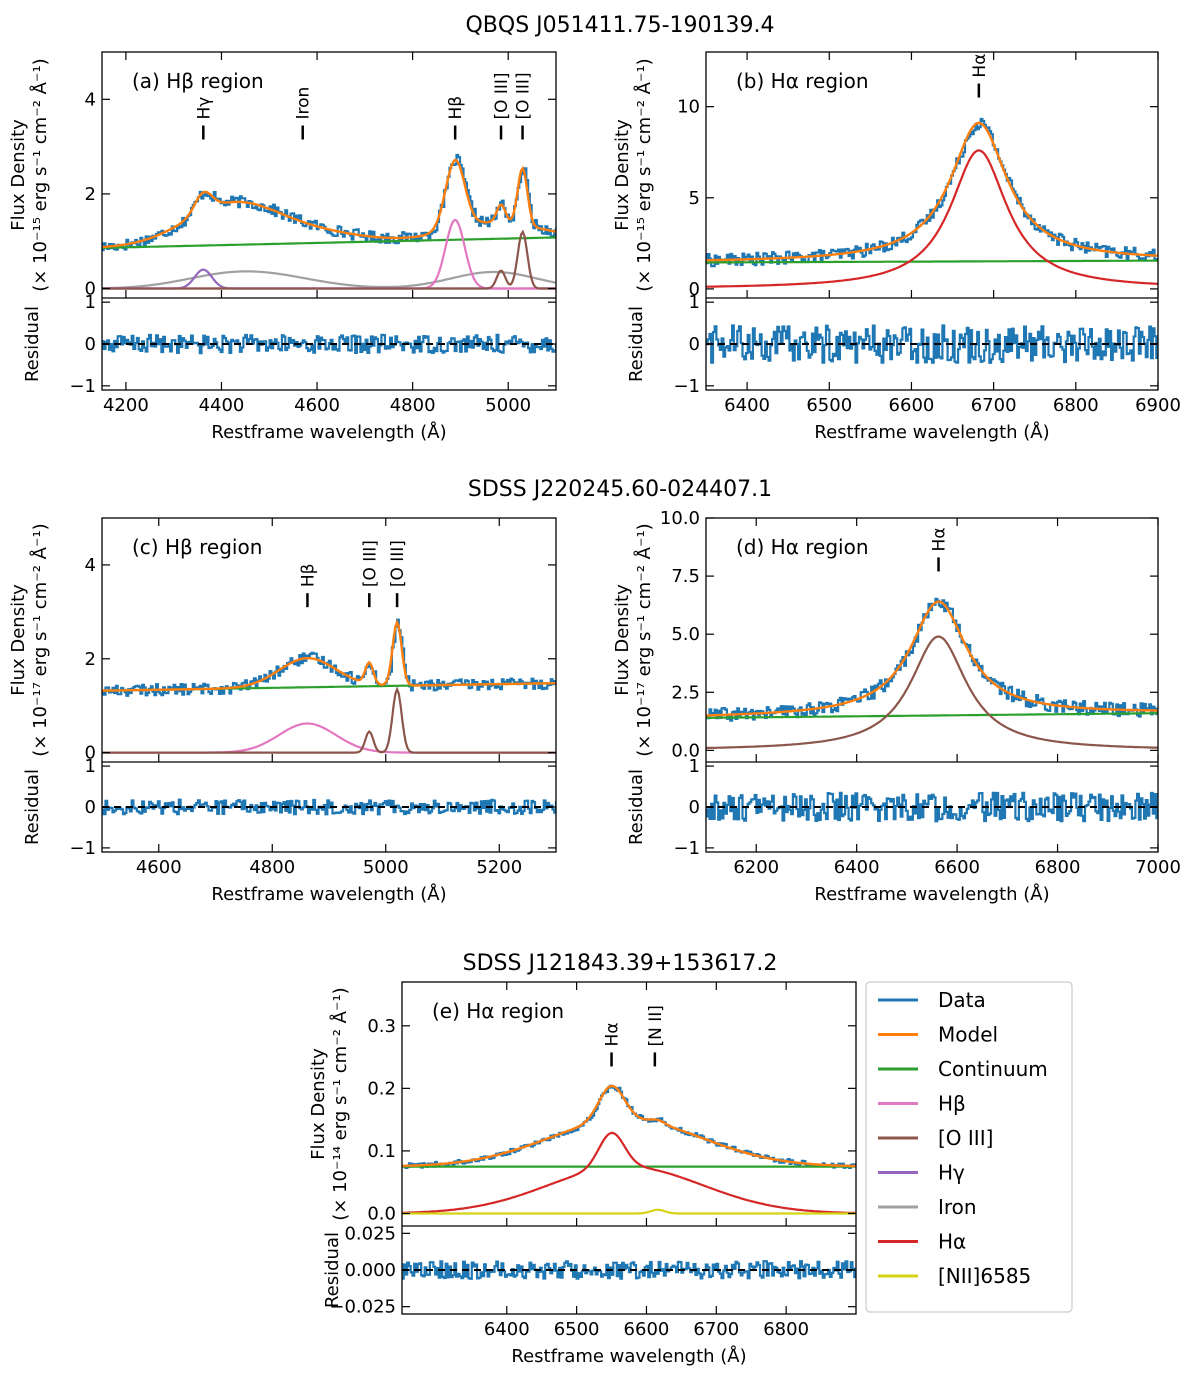 Image resolution: width=1200 pixels, height=1386 pixels. Describe the element at coordinates (629, 1270) in the screenshot. I see `residual-plot-e` at that location.